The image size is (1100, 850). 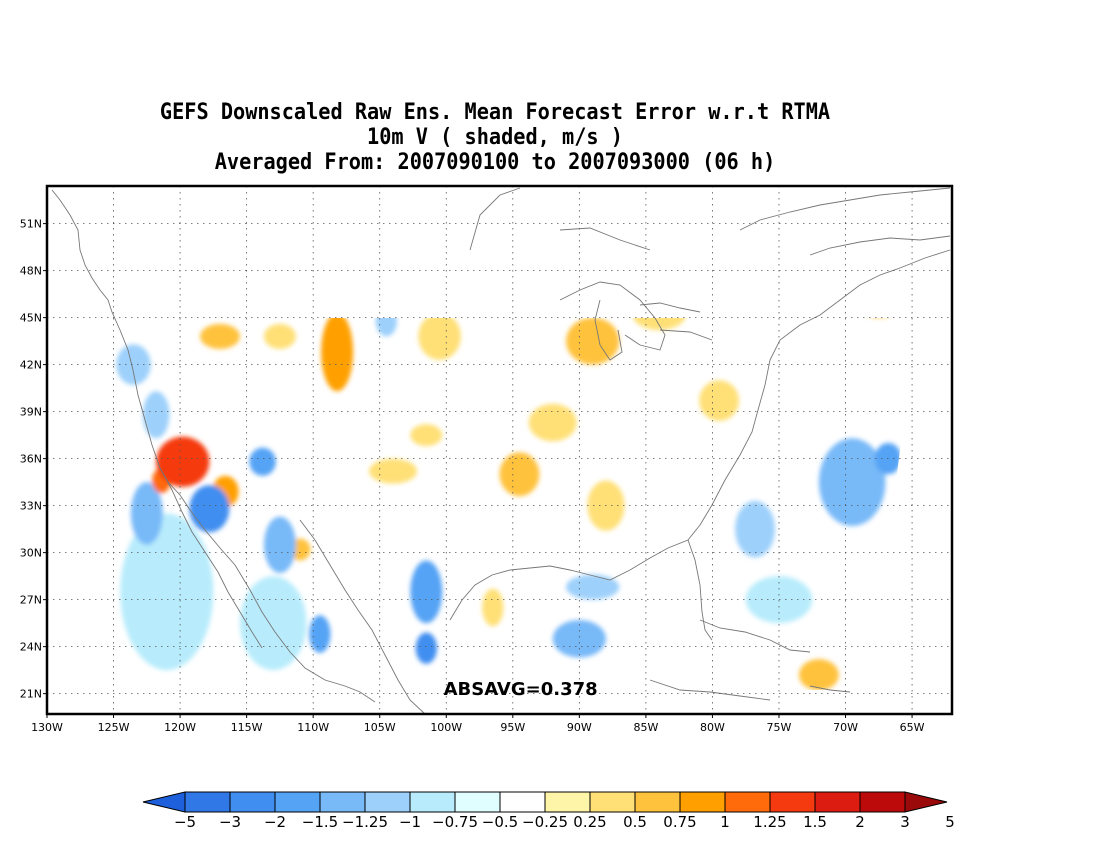 I want to click on lon-tick-label: 105W, so click(x=380, y=727).